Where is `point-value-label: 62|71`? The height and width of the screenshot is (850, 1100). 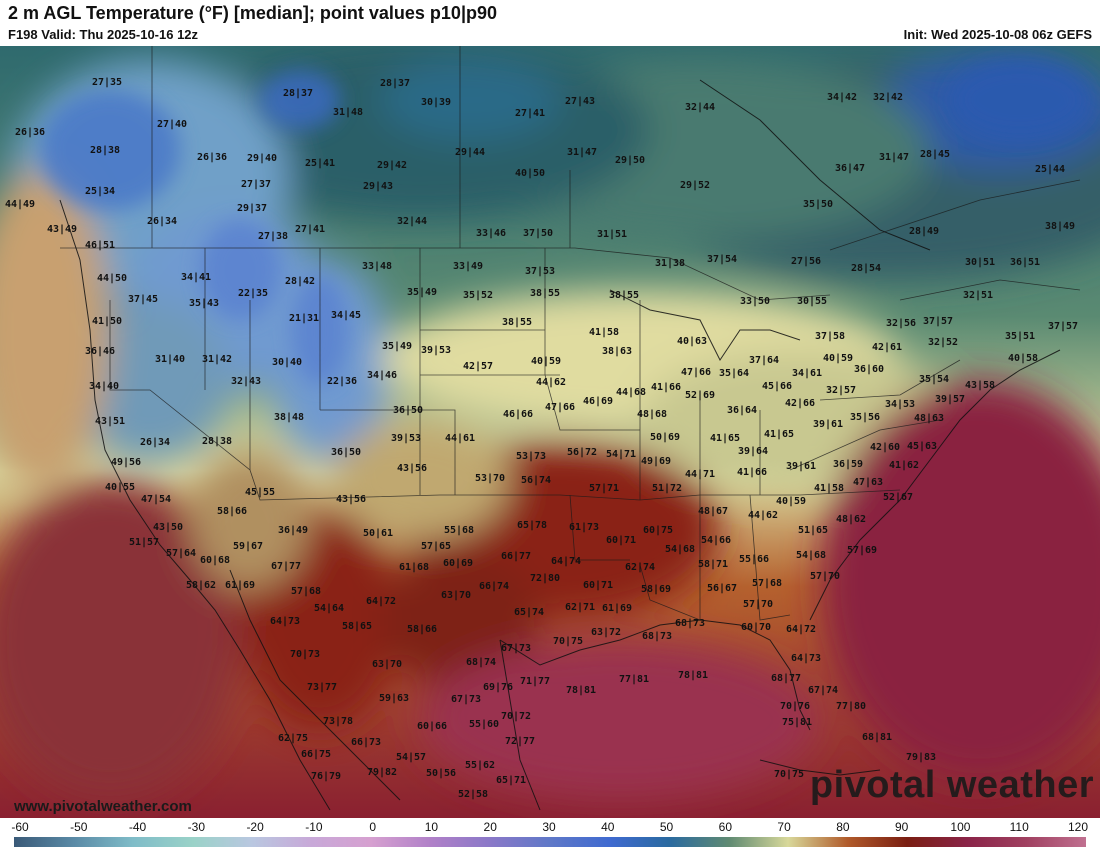
point-value-label: 62|71 is located at coordinates (580, 607).